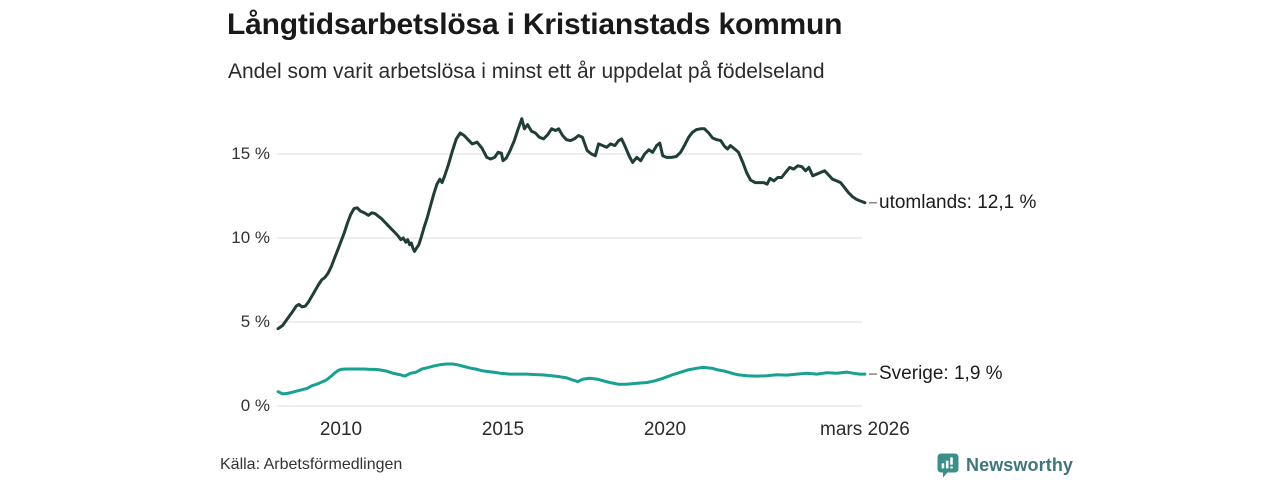 The height and width of the screenshot is (480, 1280). I want to click on x-axis-label: 2015, so click(503, 429).